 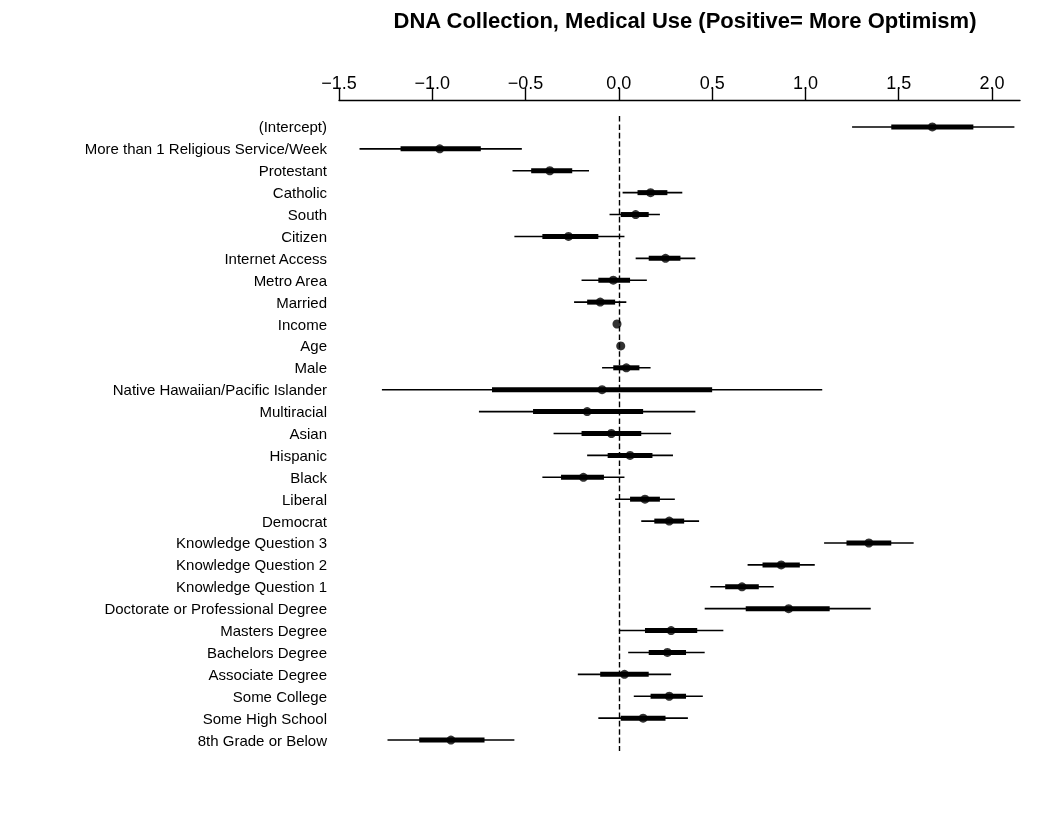 I want to click on y-tick-label: Protestant, so click(x=293, y=171).